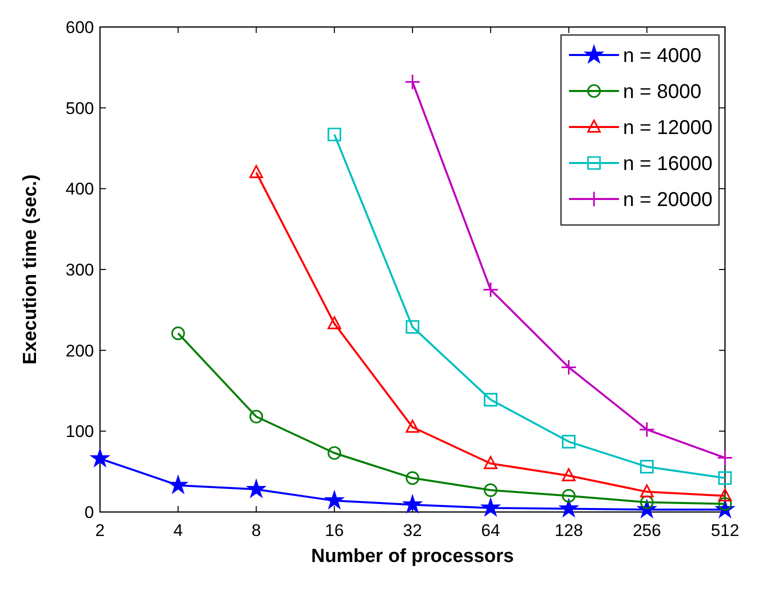 The height and width of the screenshot is (590, 757). I want to click on legend-label: n = 20000, so click(668, 200).